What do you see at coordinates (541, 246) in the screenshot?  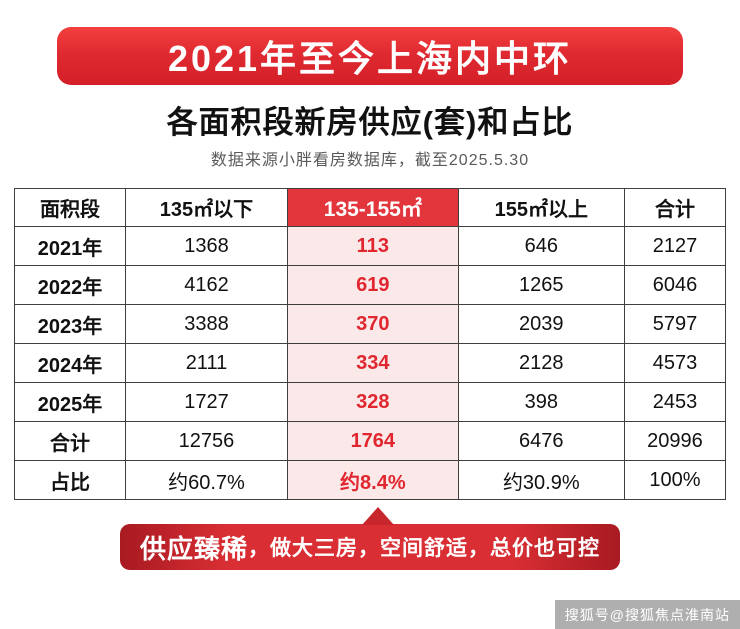 I see `table-cell: 646` at bounding box center [541, 246].